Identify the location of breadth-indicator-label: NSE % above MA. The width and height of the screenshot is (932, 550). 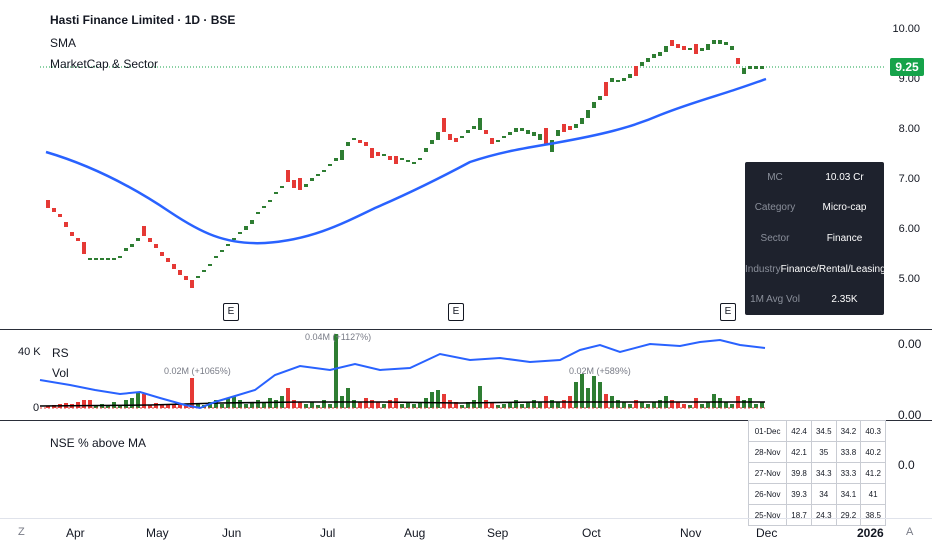
(98, 443).